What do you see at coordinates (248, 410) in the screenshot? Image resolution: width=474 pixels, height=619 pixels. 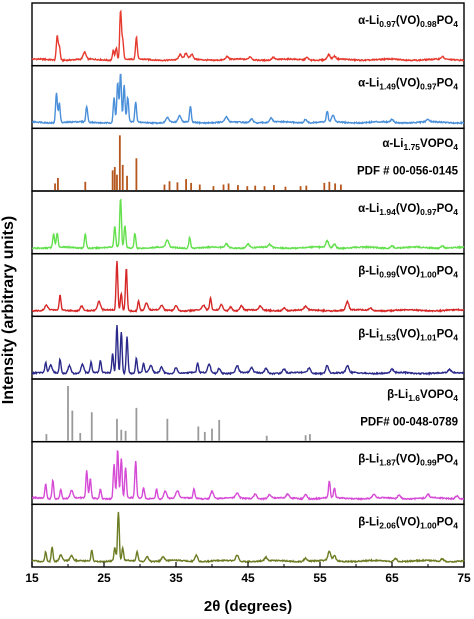 I see `panel-7: PDF# 00-048-0789 β-Li1.6VOPO4` at bounding box center [248, 410].